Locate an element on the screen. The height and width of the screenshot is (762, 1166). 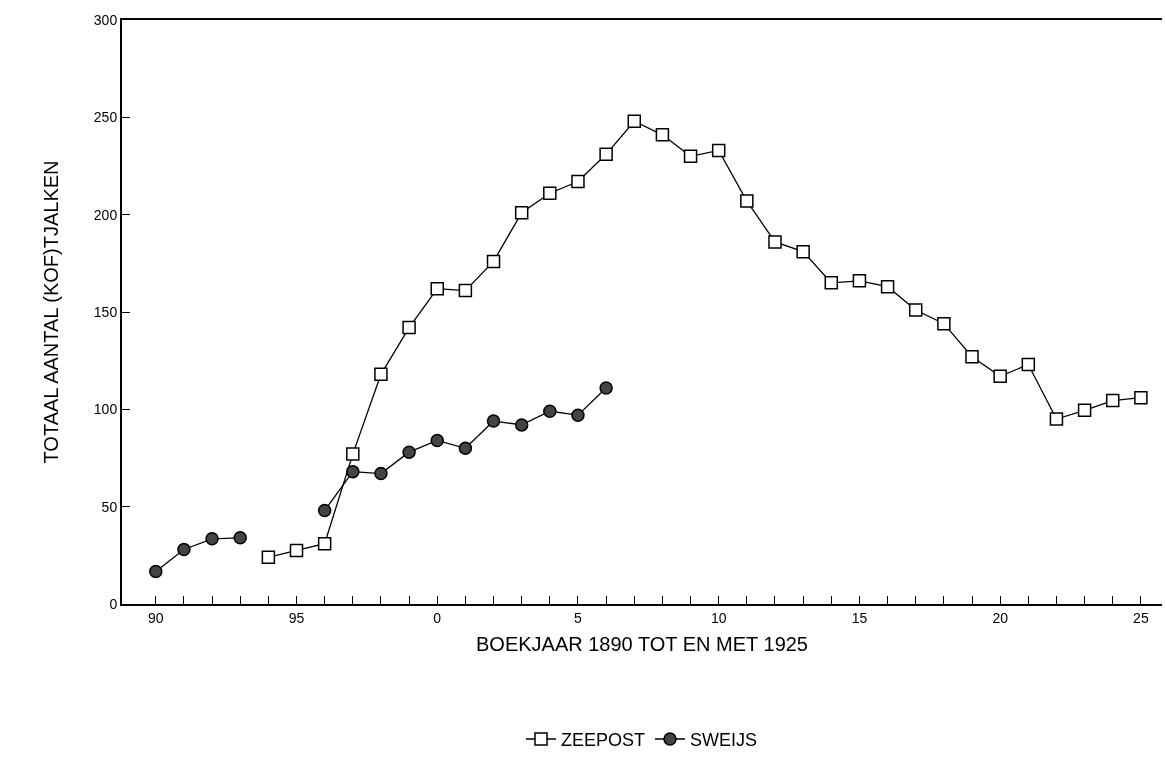
x-tick-label: 95 is located at coordinates (296, 617).